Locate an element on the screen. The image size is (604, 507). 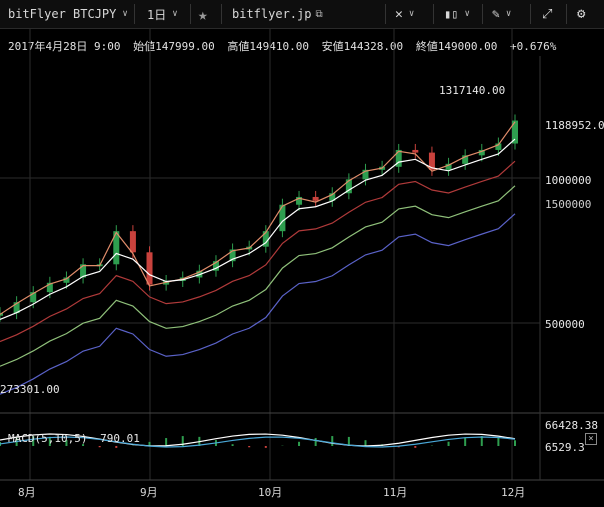
candlestick-icon: ▮▯ is located at coordinates (451, 14).